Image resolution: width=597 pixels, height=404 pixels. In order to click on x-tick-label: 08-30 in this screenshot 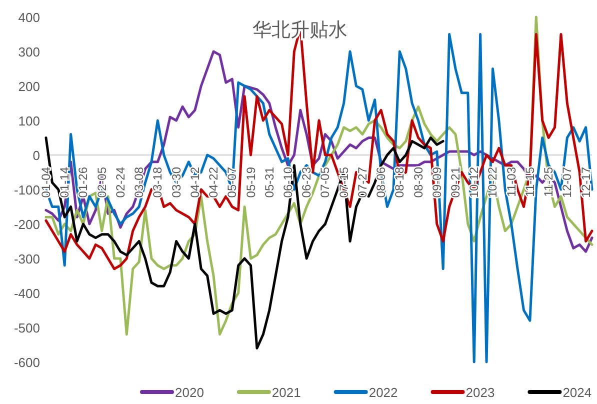, I will do `click(418, 182)`.